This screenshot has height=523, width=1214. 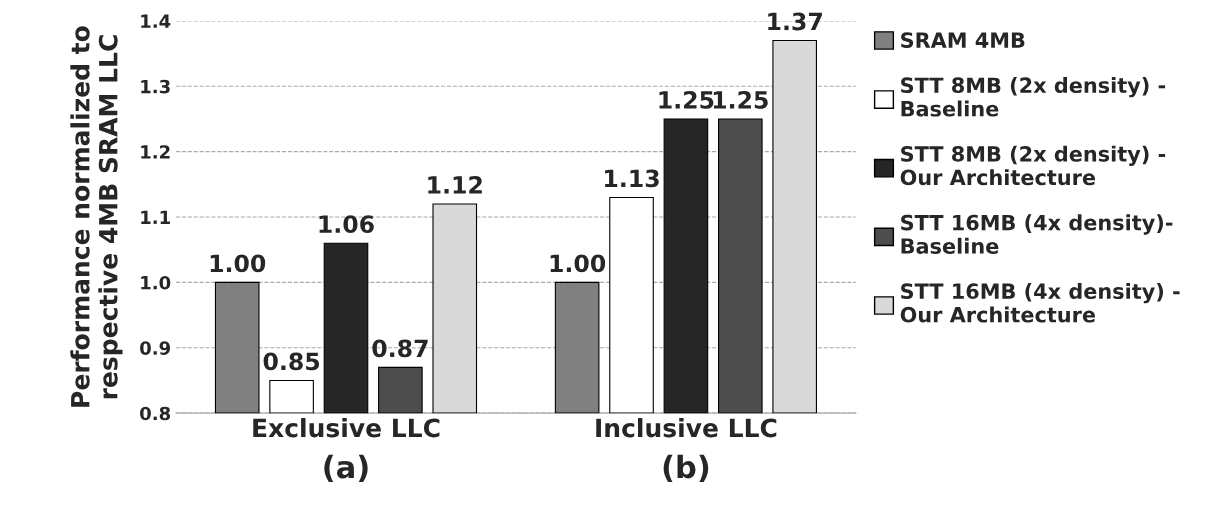 I want to click on y-tick-label: 1.0, so click(x=156, y=282).